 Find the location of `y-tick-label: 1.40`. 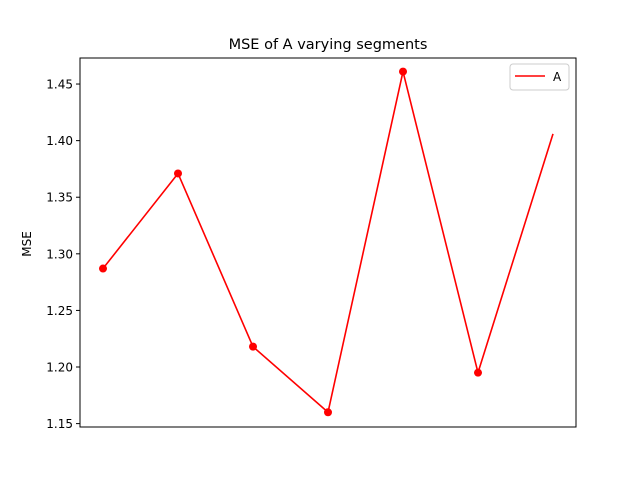

y-tick-label: 1.40 is located at coordinates (59, 141).